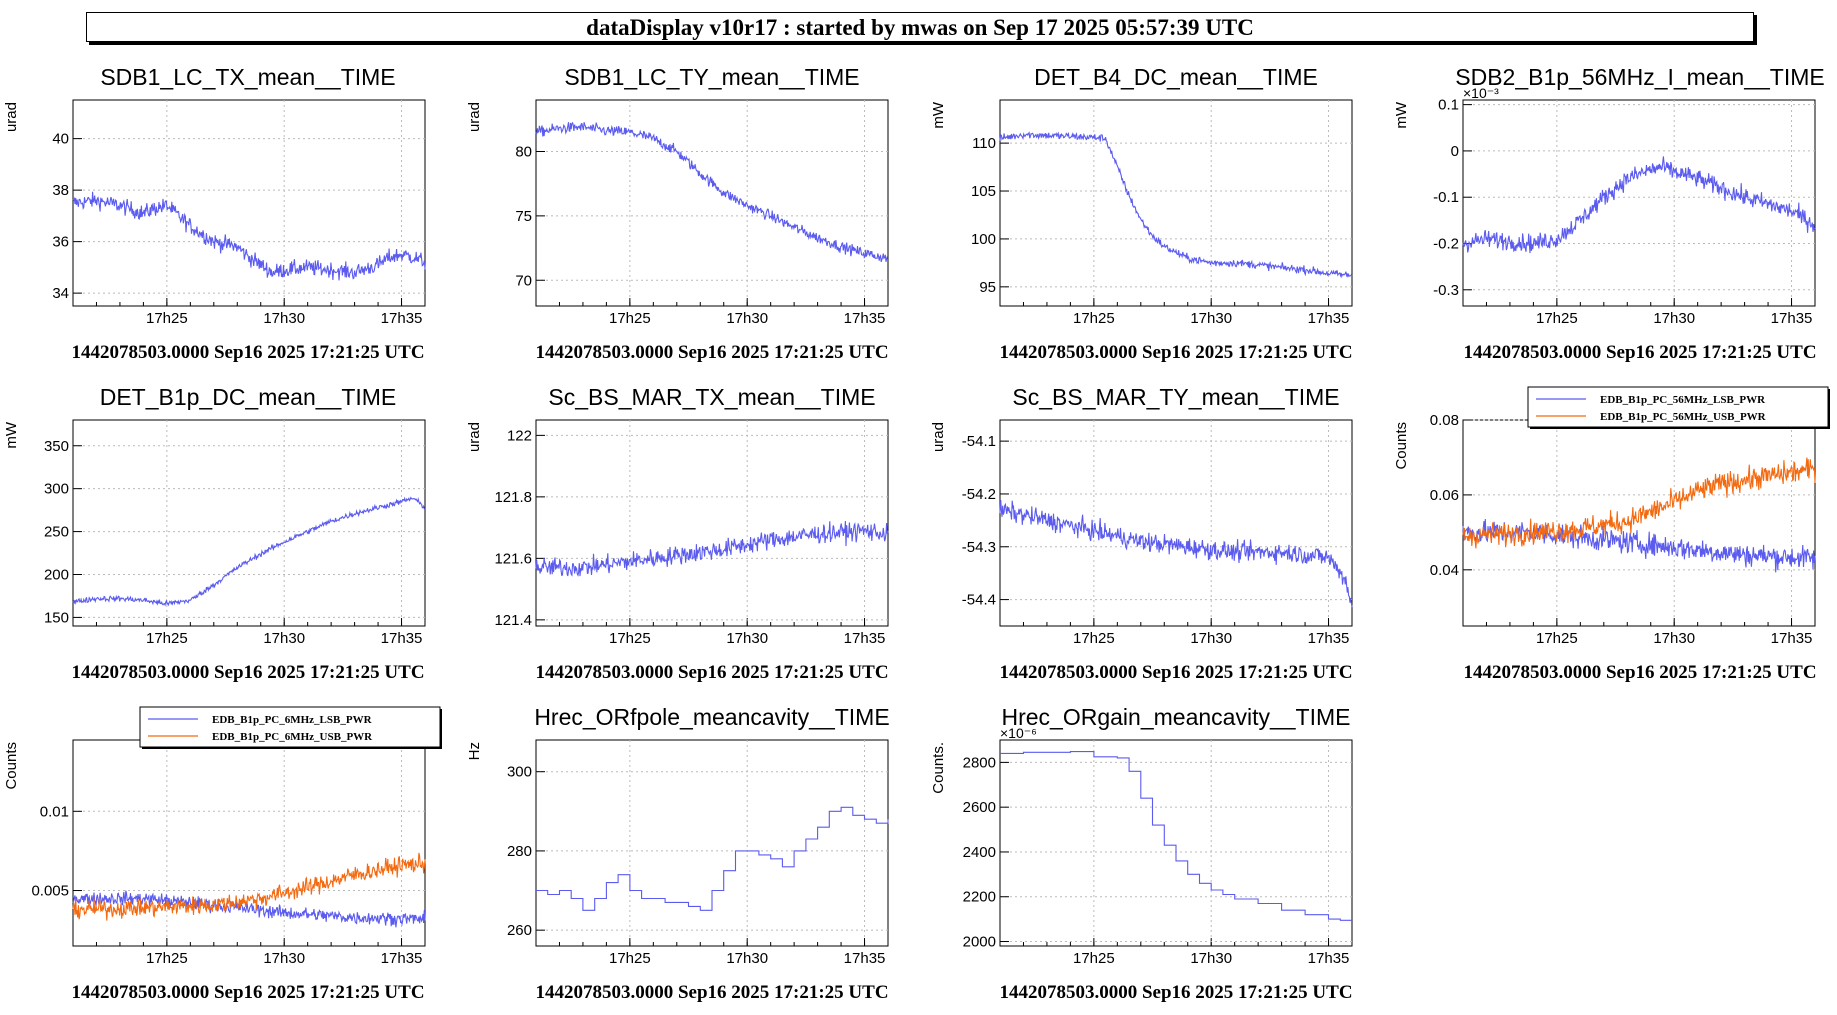 The height and width of the screenshot is (1015, 1837). What do you see at coordinates (1446, 197) in the screenshot?
I see `y-tick-label: -0.1` at bounding box center [1446, 197].